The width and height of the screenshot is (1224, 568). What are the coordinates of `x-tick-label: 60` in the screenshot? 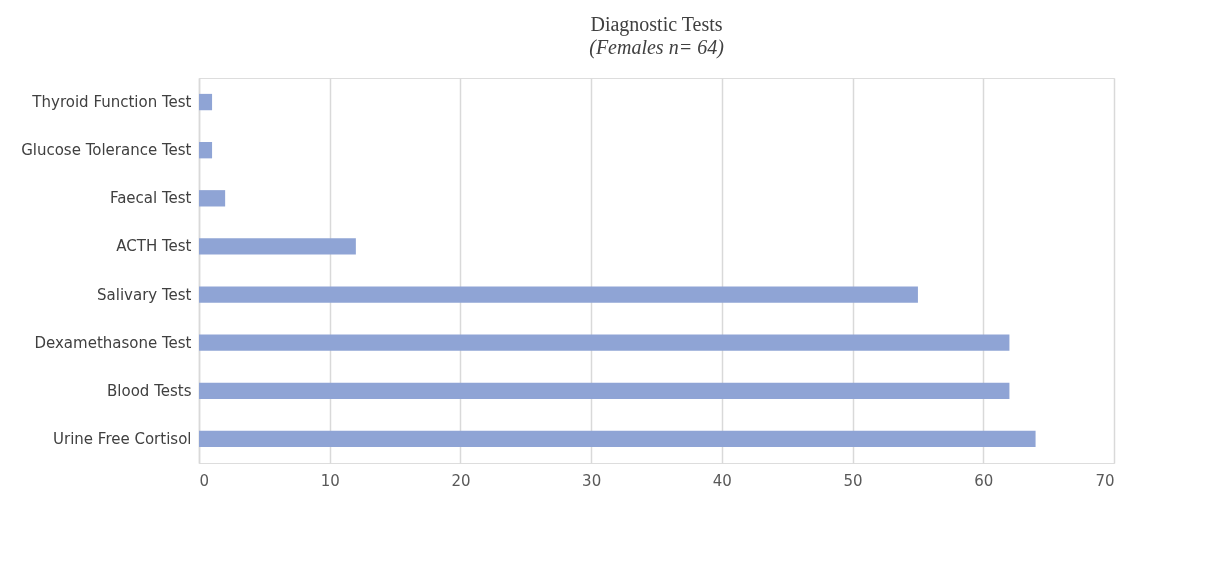 It's located at (984, 480).